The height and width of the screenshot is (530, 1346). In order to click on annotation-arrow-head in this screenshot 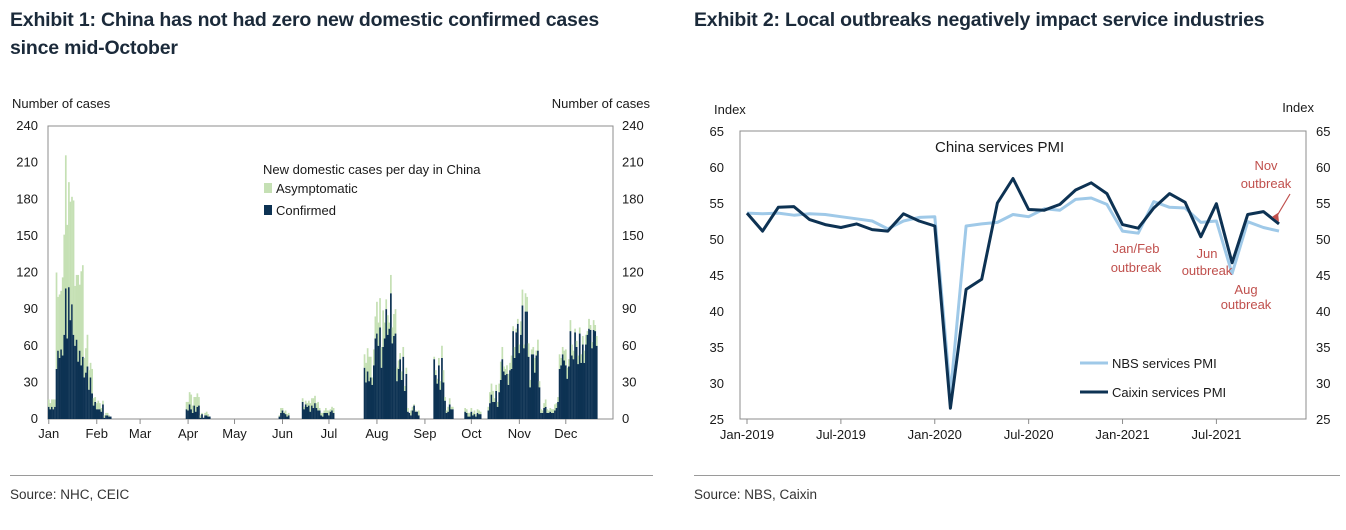, I will do `click(1275, 217)`.